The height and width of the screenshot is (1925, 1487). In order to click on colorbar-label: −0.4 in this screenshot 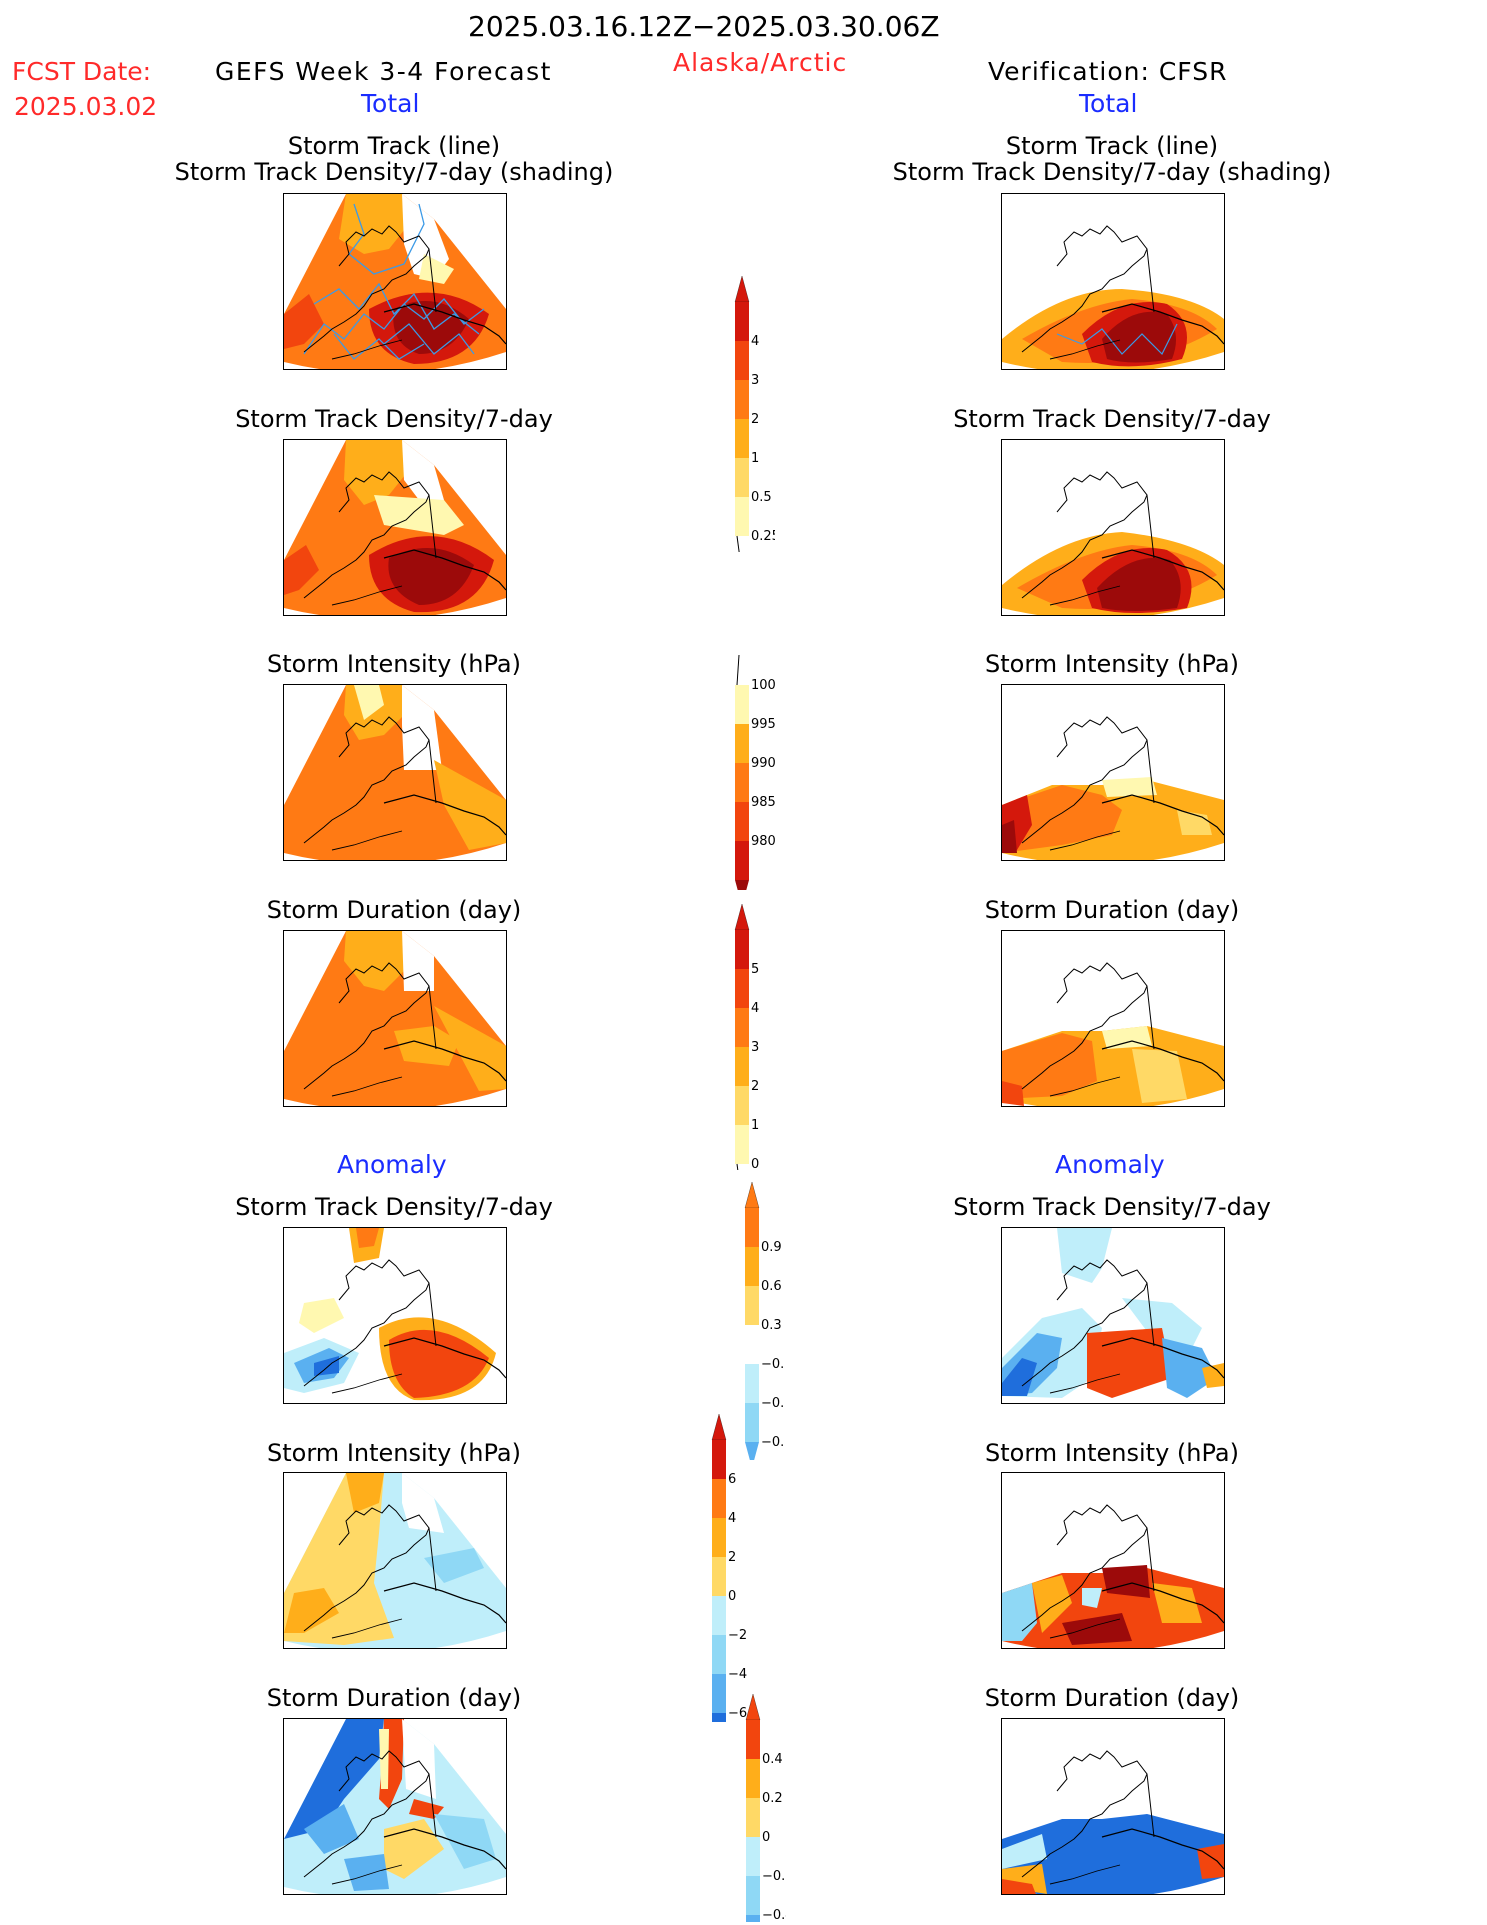, I will do `click(774, 1915)`.